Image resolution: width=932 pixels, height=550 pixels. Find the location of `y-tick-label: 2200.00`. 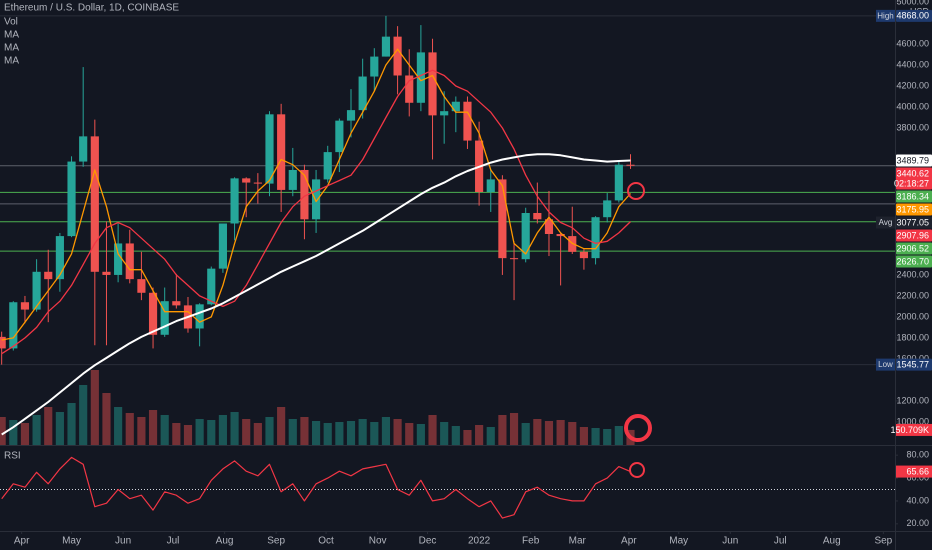

y-tick-label: 2200.00 is located at coordinates (912, 295).